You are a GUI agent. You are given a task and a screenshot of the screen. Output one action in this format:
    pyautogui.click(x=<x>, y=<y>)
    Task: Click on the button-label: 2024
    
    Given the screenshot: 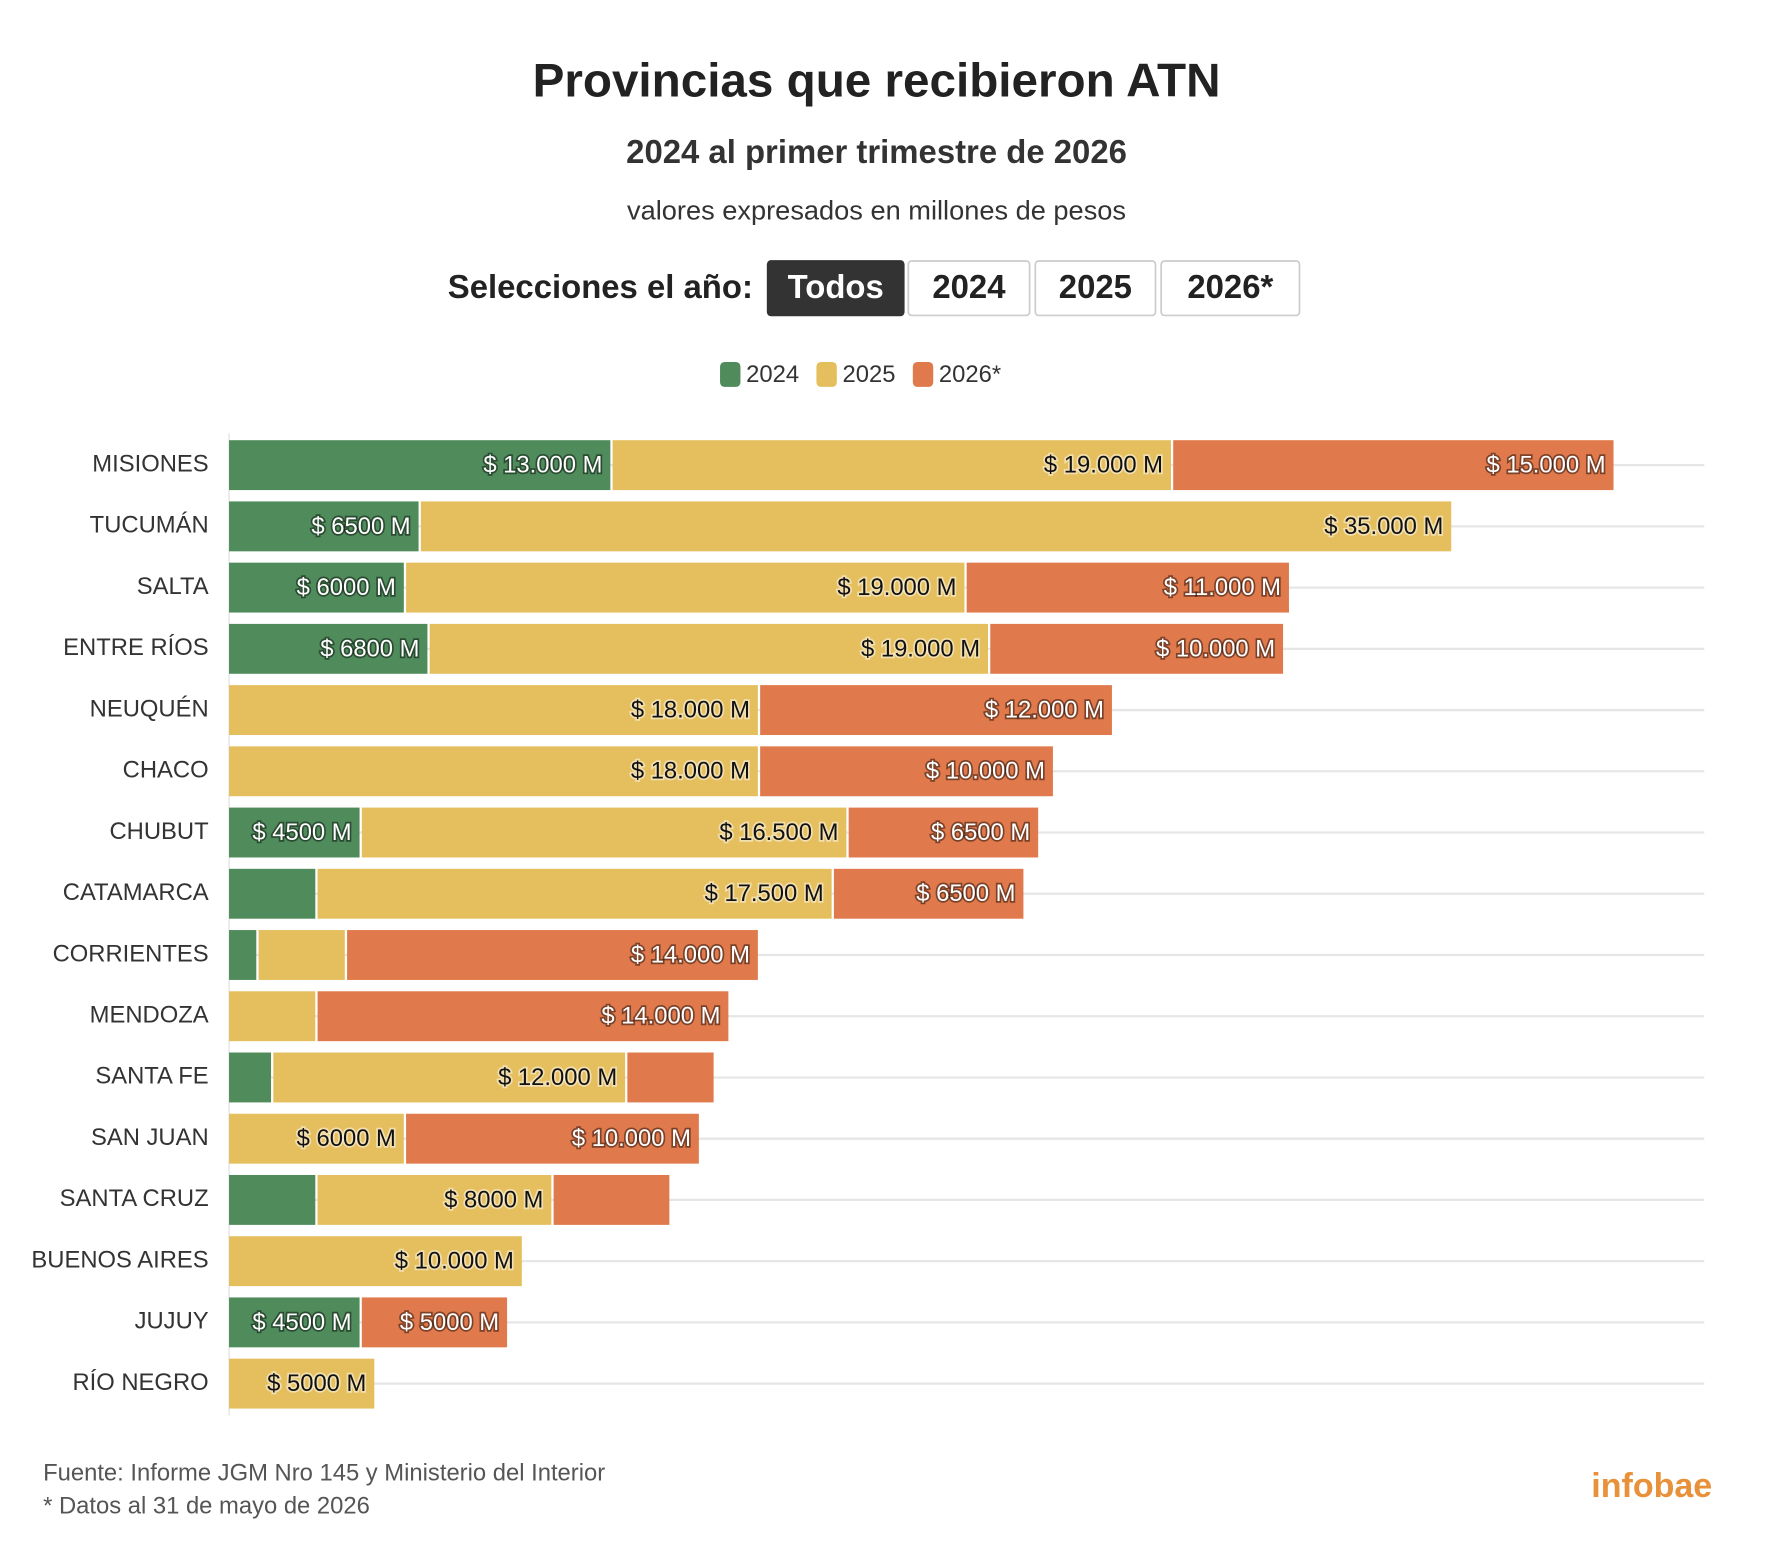 What is the action you would take?
    pyautogui.click(x=969, y=286)
    